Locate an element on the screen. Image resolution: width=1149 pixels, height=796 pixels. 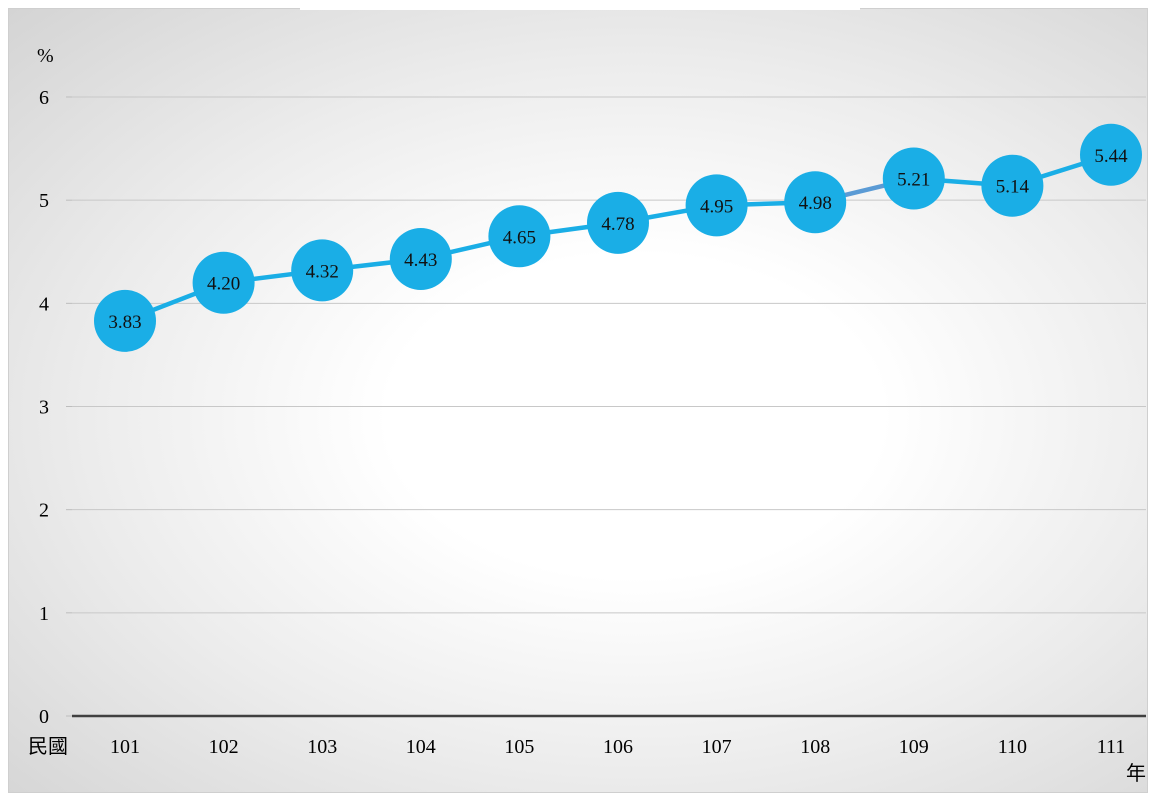
data-label: 4.65 is located at coordinates (519, 237).